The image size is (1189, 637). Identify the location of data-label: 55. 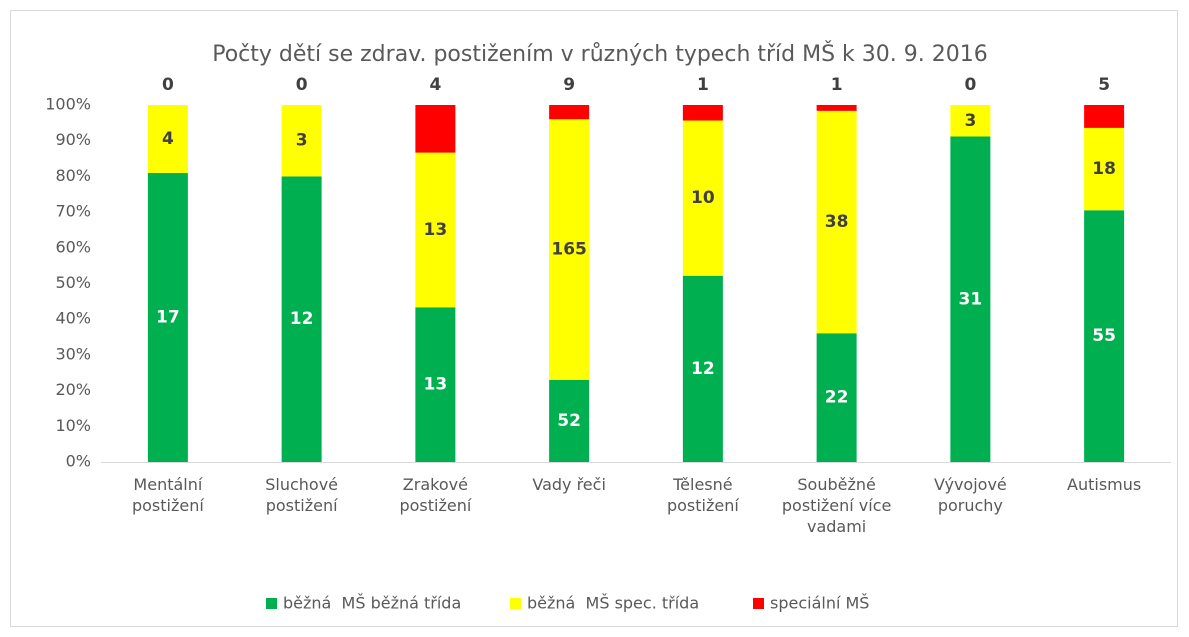
(1104, 336).